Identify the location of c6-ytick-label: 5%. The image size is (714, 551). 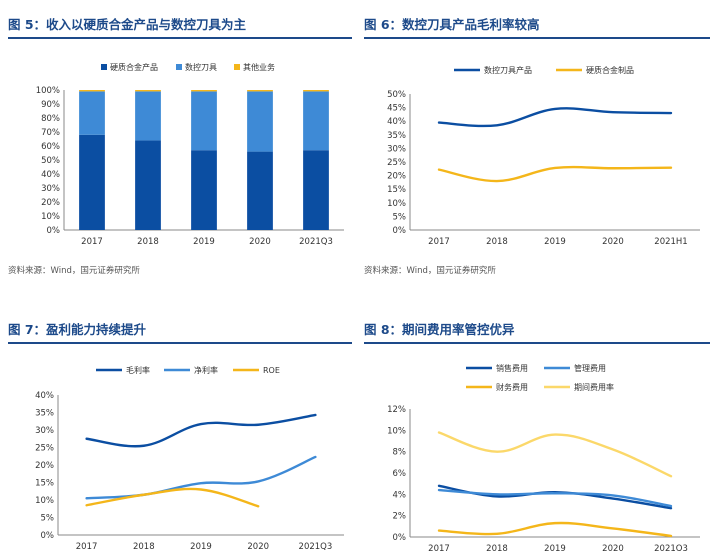
(400, 217).